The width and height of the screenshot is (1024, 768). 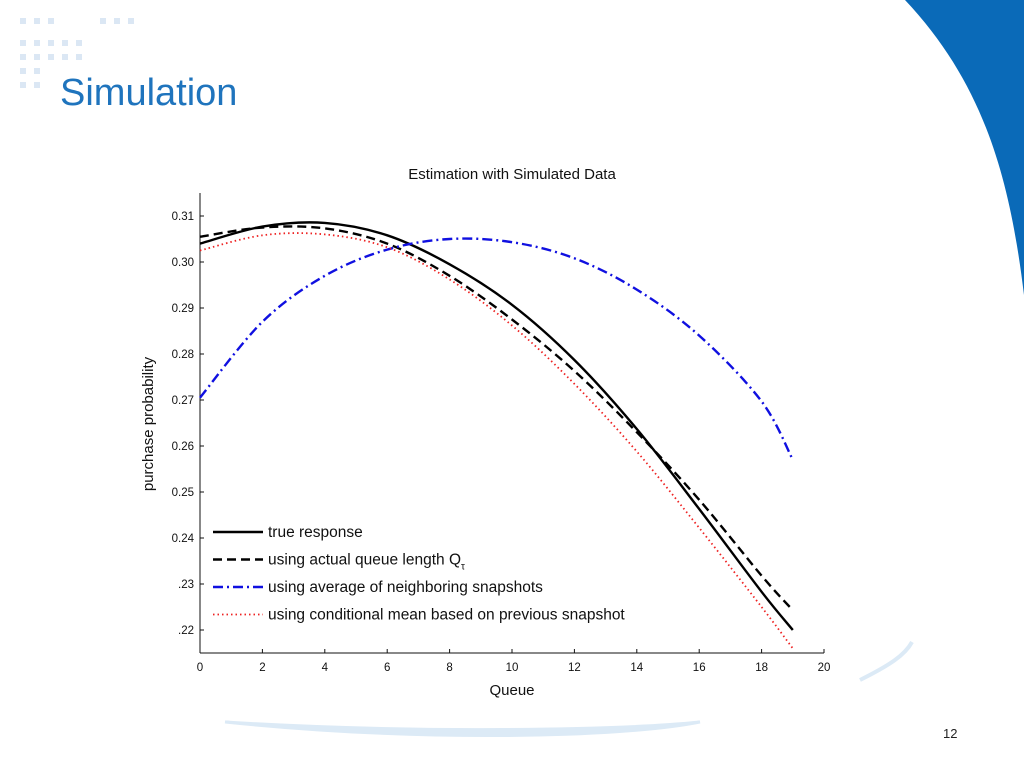 I want to click on x-tick-label: 0, so click(x=200, y=668).